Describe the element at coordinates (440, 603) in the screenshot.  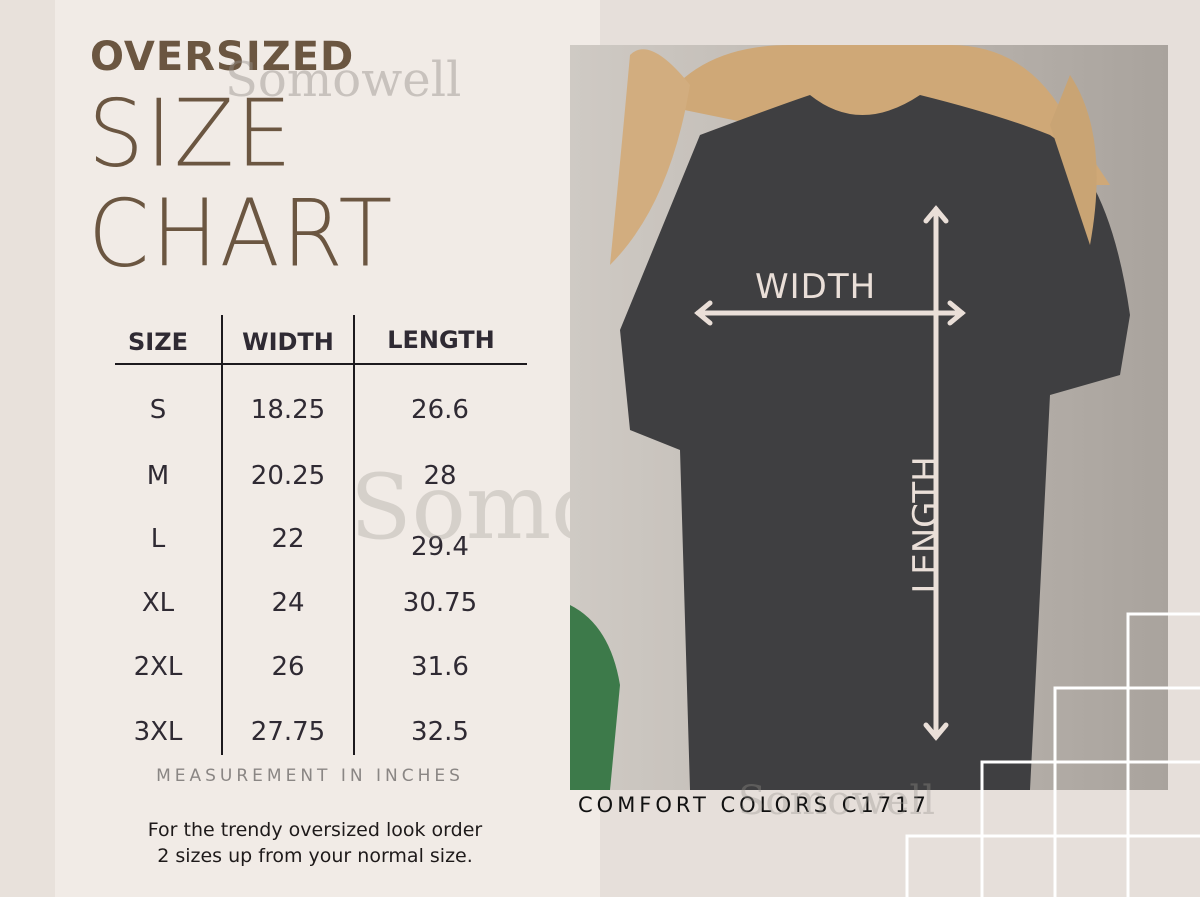
I see `cell-length: 30.75` at that location.